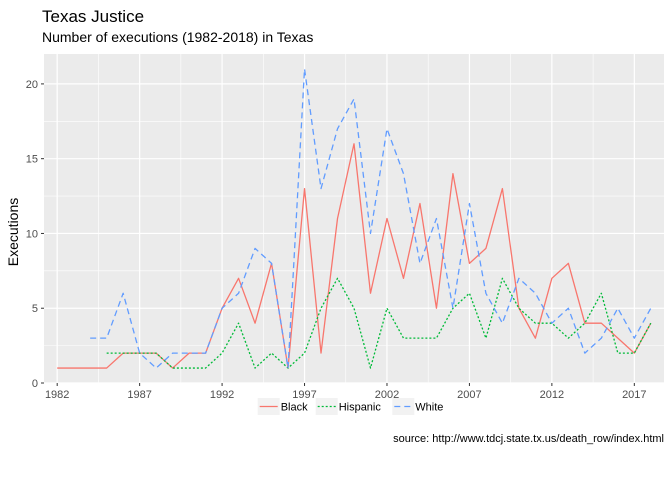 The width and height of the screenshot is (672, 480). I want to click on legend-item-hispanic: Hispanic, so click(348, 406).